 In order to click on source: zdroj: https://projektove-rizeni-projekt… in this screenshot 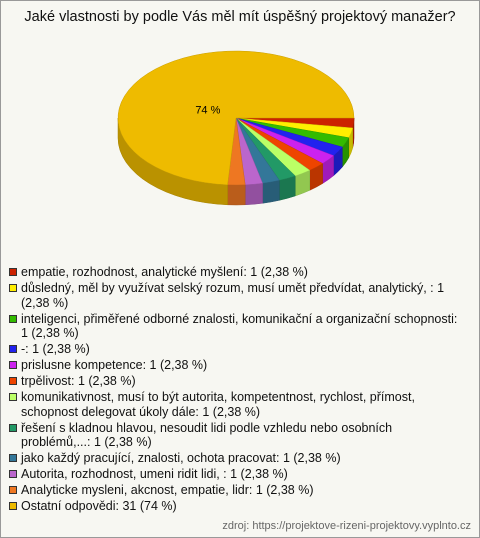, I will do `click(346, 526)`.